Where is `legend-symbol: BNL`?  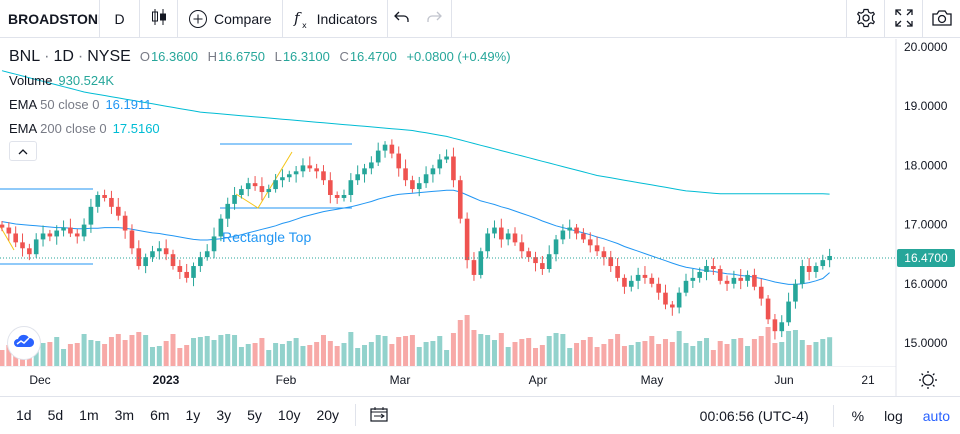
legend-symbol: BNL is located at coordinates (25, 56).